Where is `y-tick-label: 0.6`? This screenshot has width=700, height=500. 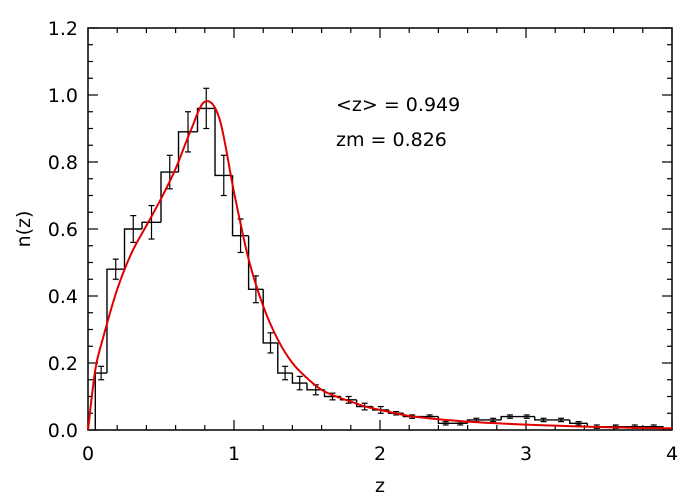 y-tick-label: 0.6 is located at coordinates (63, 230).